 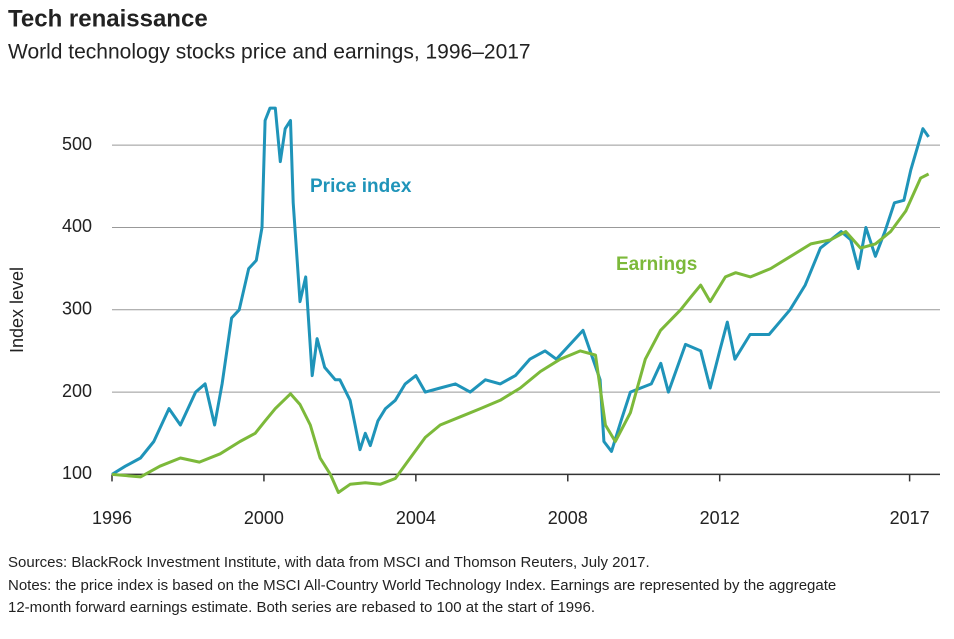 What do you see at coordinates (77, 309) in the screenshot?
I see `y-tick-label: 300` at bounding box center [77, 309].